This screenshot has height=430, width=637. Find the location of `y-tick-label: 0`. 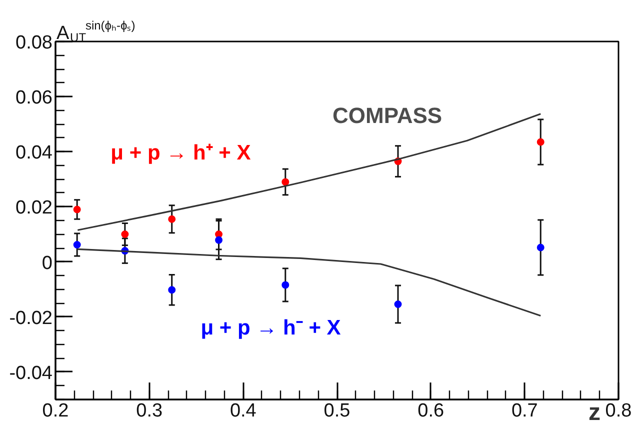

y-tick-label: 0 is located at coordinates (47, 263).